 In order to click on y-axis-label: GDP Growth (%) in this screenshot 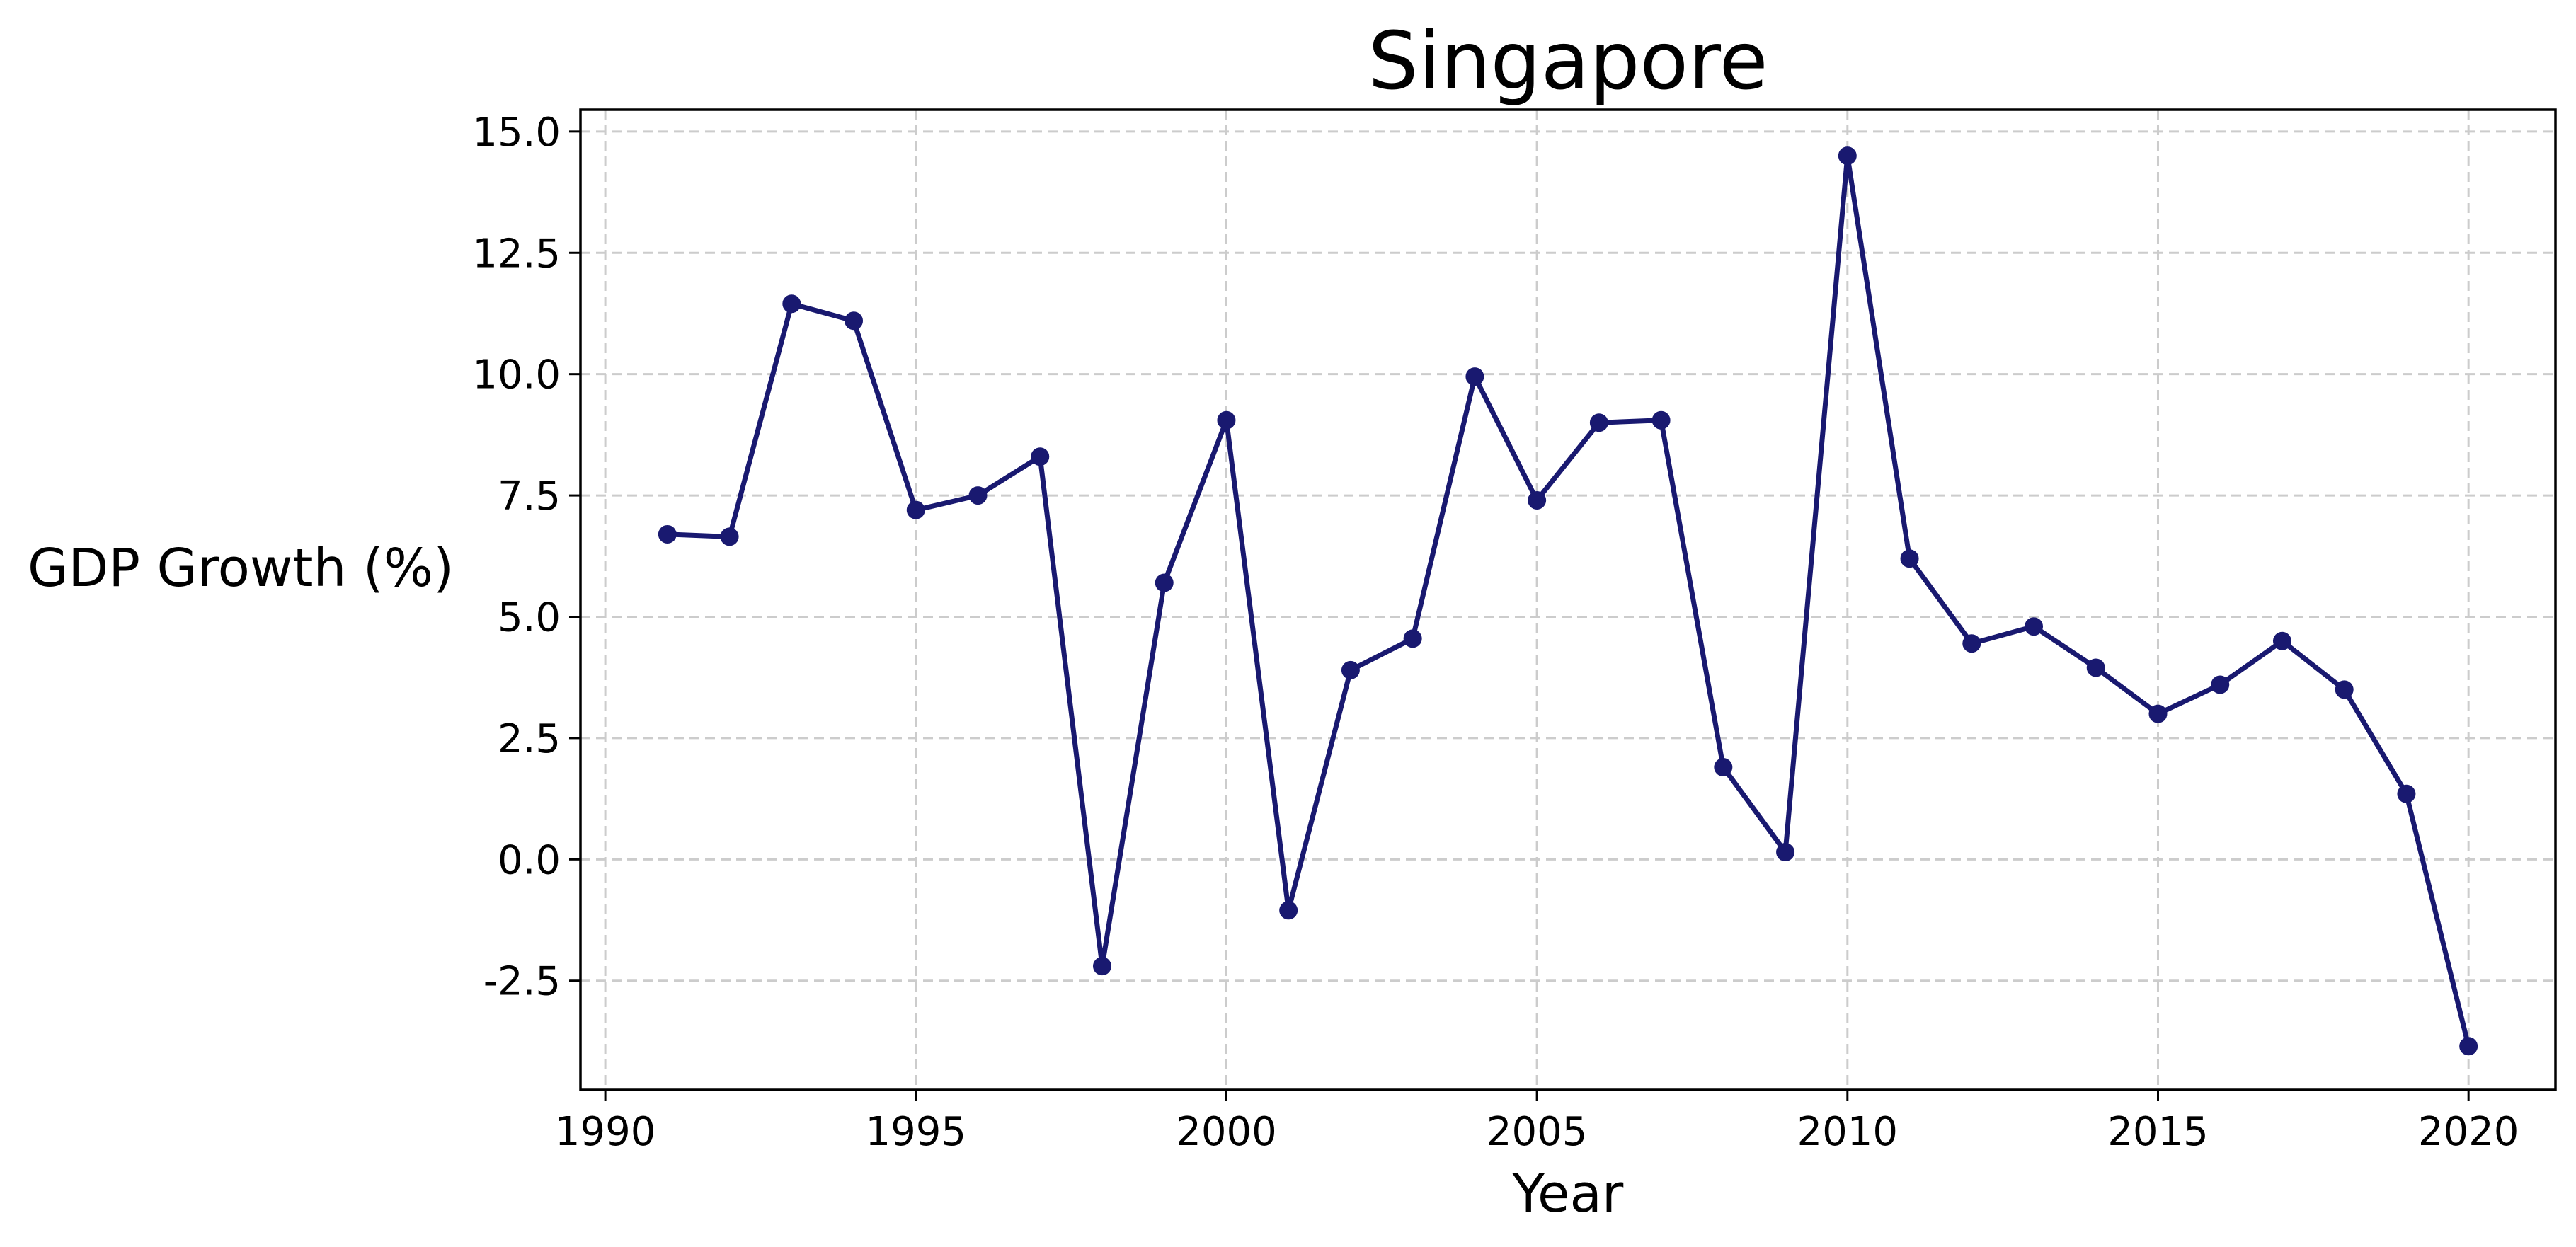, I will do `click(241, 568)`.